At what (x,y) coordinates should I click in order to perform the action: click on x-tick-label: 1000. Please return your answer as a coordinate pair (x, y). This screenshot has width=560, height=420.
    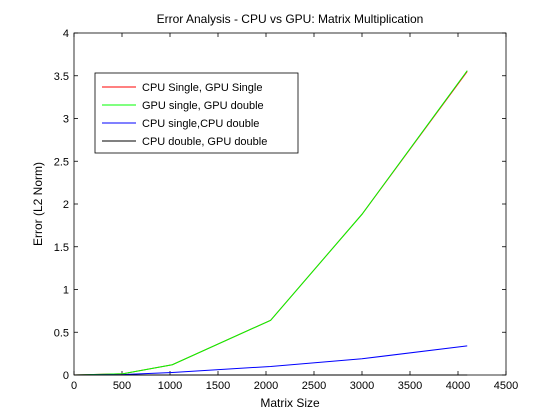
    Looking at the image, I should click on (170, 386).